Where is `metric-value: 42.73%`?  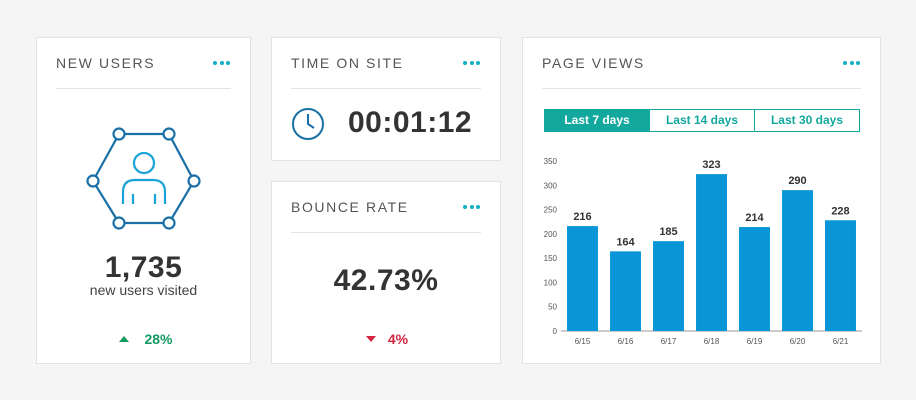 metric-value: 42.73% is located at coordinates (386, 280).